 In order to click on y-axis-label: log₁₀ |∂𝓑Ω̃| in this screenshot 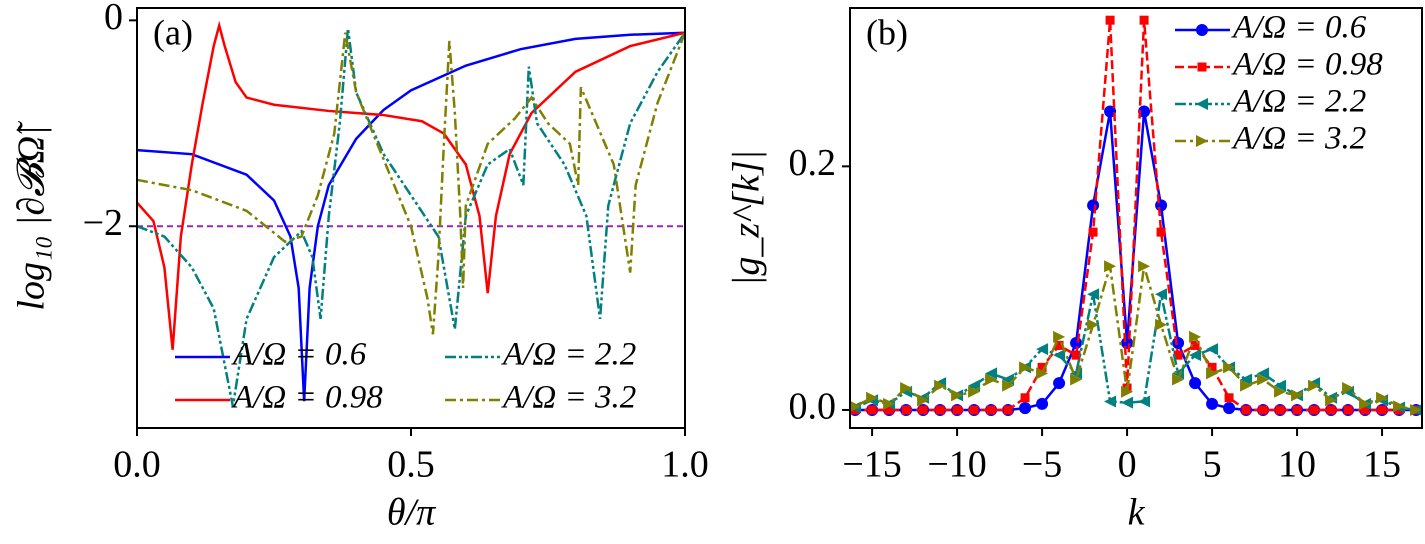, I will do `click(32, 215)`.